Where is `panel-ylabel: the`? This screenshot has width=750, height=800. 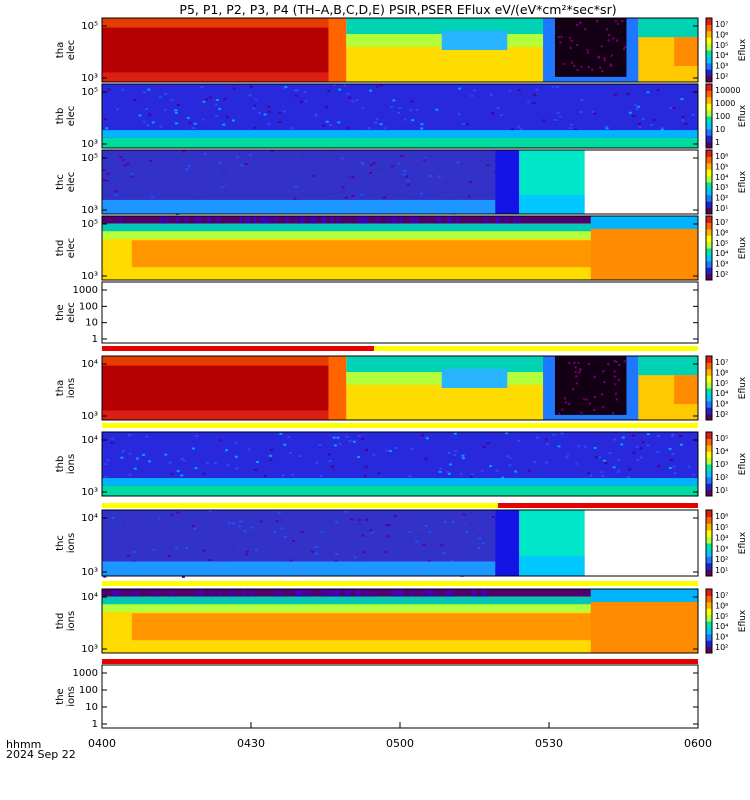
panel-ylabel: the is located at coordinates (60, 696).